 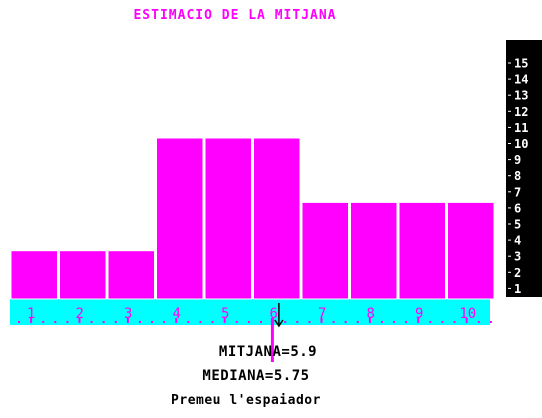 What do you see at coordinates (268, 352) in the screenshot?
I see `mean-result: MITJANA=5.9` at bounding box center [268, 352].